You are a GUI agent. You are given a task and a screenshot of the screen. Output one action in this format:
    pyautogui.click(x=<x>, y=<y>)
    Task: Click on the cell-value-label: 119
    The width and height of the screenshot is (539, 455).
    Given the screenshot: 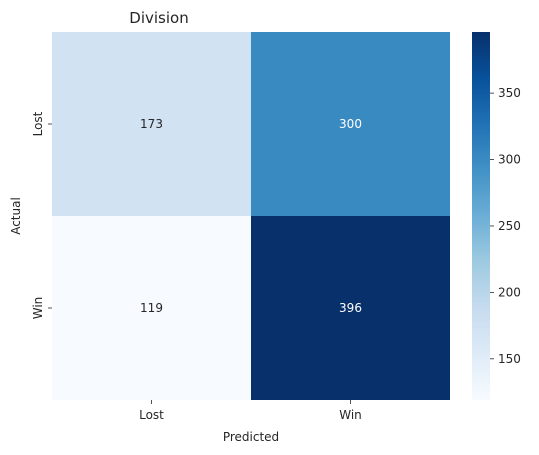 What is the action you would take?
    pyautogui.click(x=151, y=308)
    